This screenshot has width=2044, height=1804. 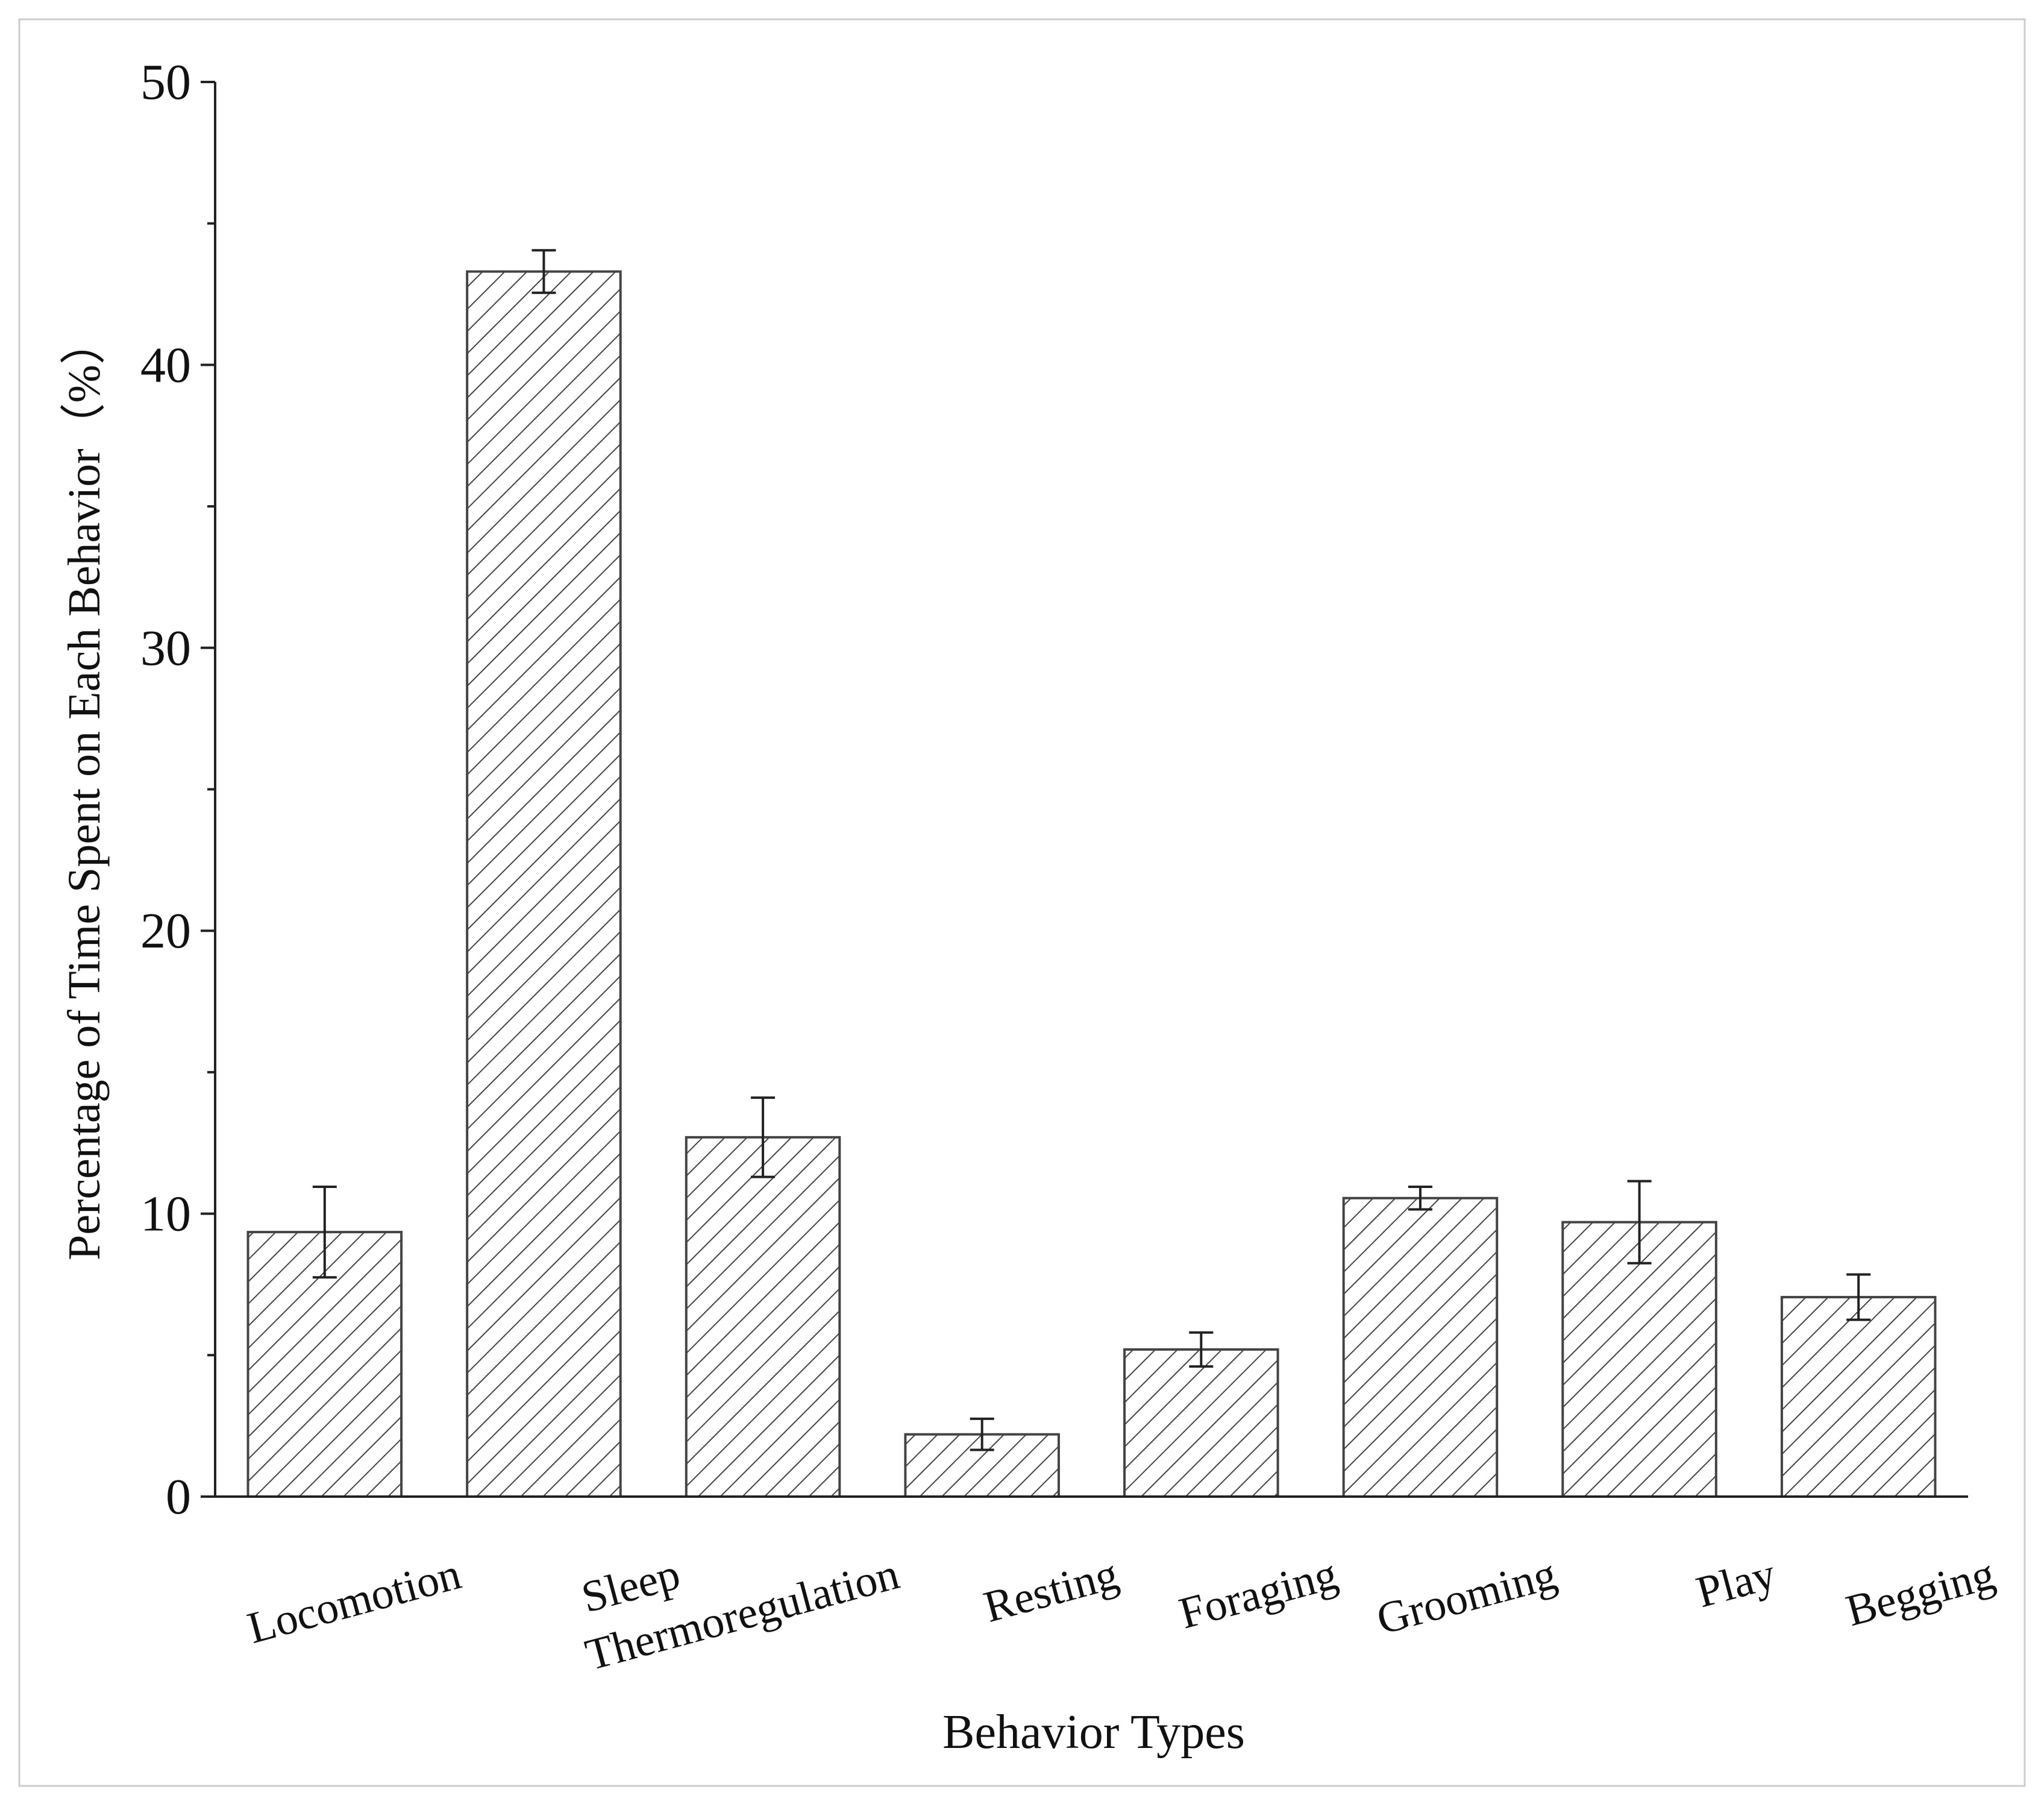 I want to click on y-tick-label: 30, so click(x=165, y=648).